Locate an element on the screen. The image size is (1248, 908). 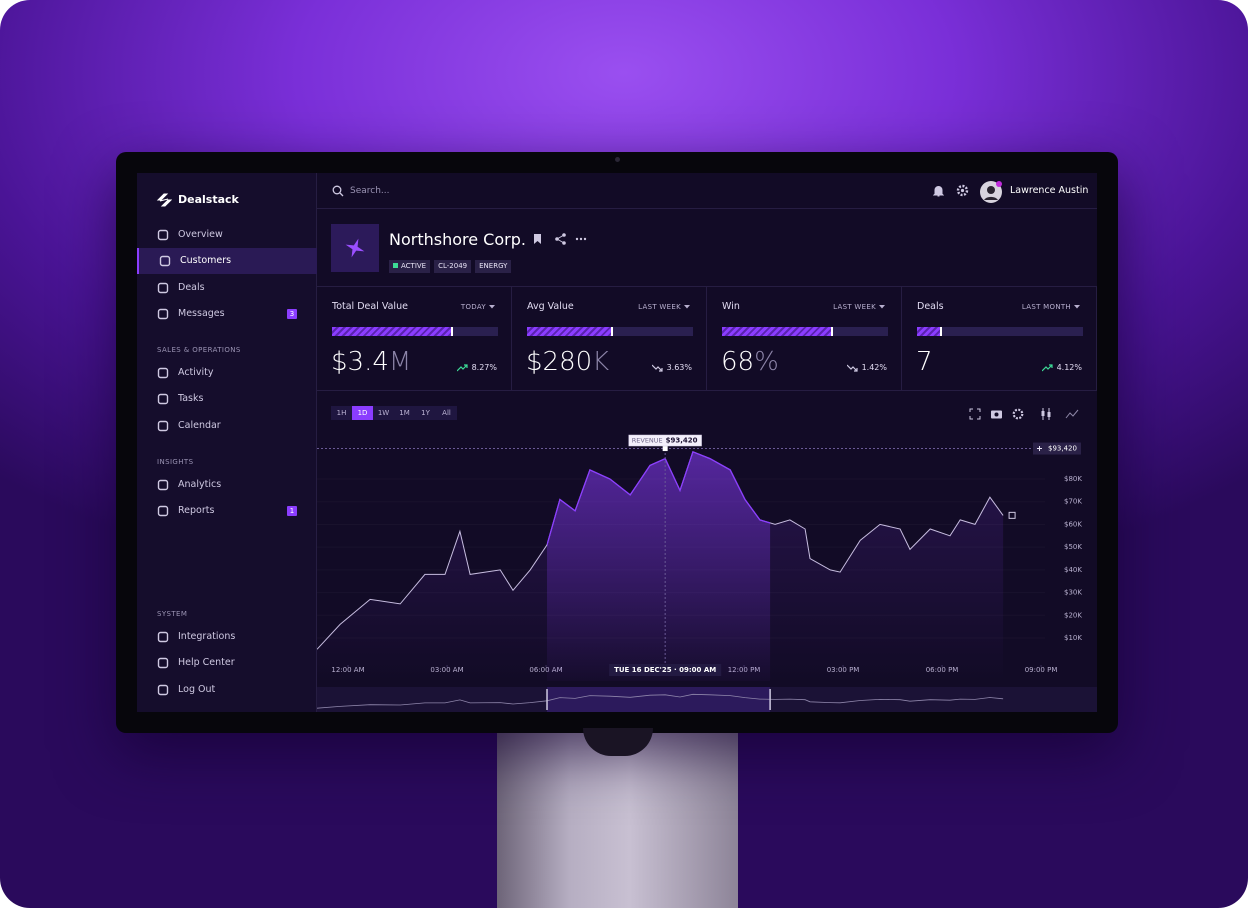
kpi-title: Total Deal Value is located at coordinates (370, 306).